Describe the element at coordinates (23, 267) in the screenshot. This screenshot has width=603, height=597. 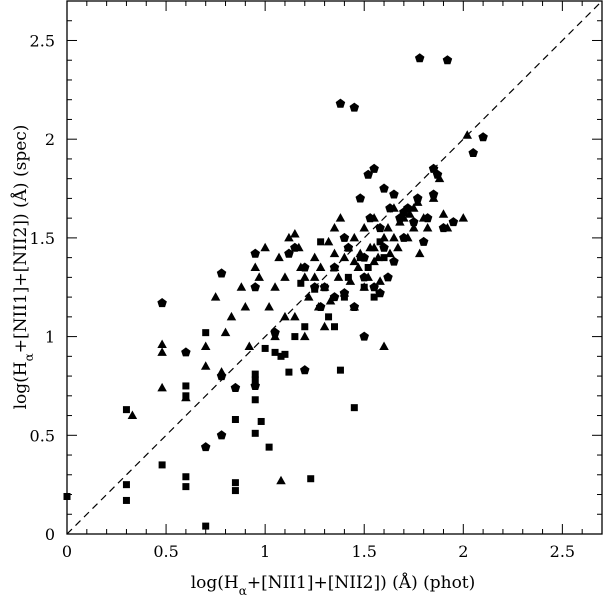
I see `y-axis-label: log(Hα+[NII1]+[NII2]) (Å) (spec)` at that location.